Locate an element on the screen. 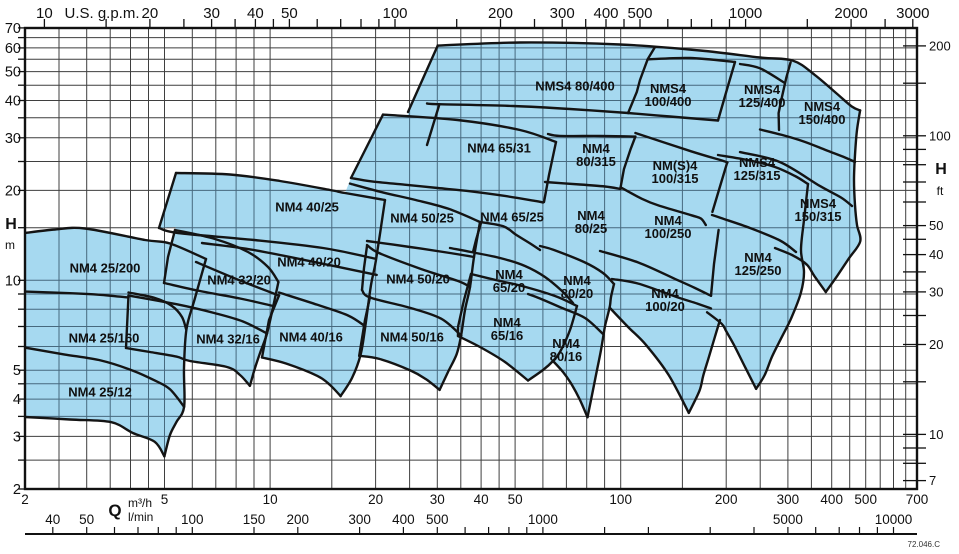 The width and height of the screenshot is (959, 554). svg-text: NM4 25/160 is located at coordinates (104, 338).